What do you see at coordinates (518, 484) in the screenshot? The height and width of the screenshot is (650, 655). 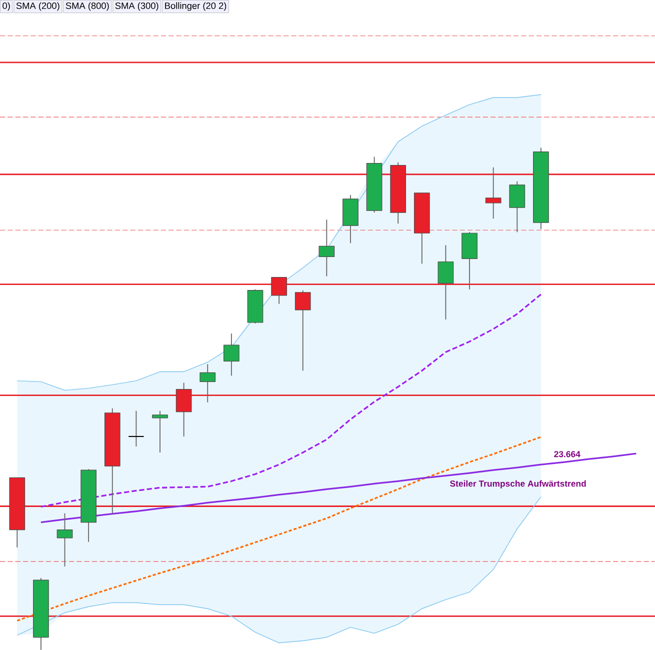 I see `annotation: Steiler Trumpsche Aufwärtstrend` at bounding box center [518, 484].